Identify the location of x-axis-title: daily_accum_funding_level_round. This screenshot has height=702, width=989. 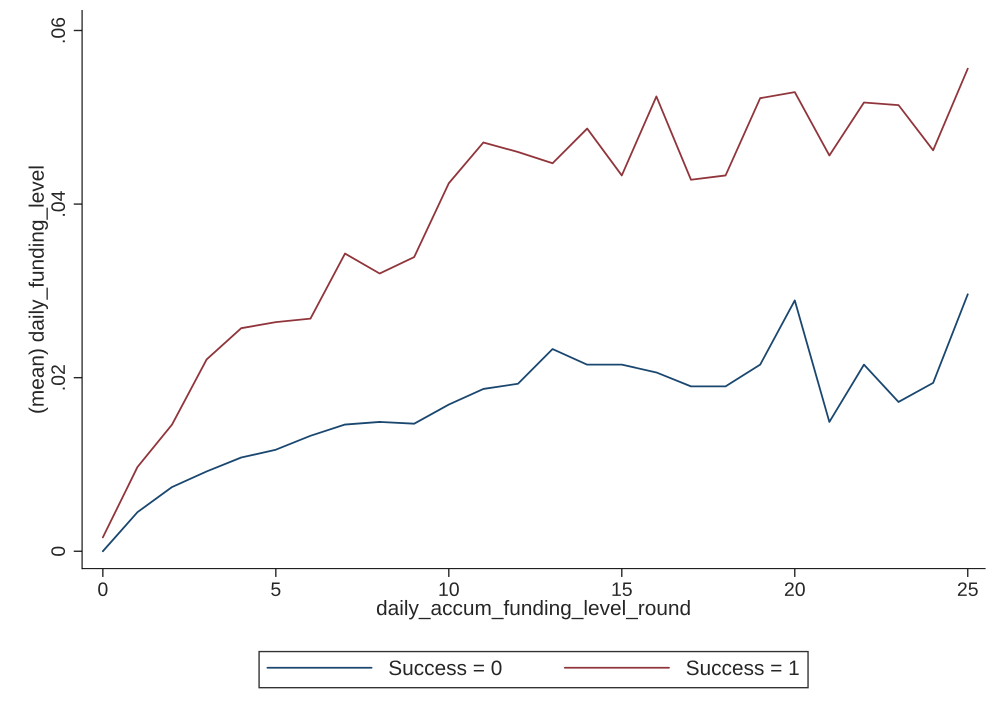
(533, 610).